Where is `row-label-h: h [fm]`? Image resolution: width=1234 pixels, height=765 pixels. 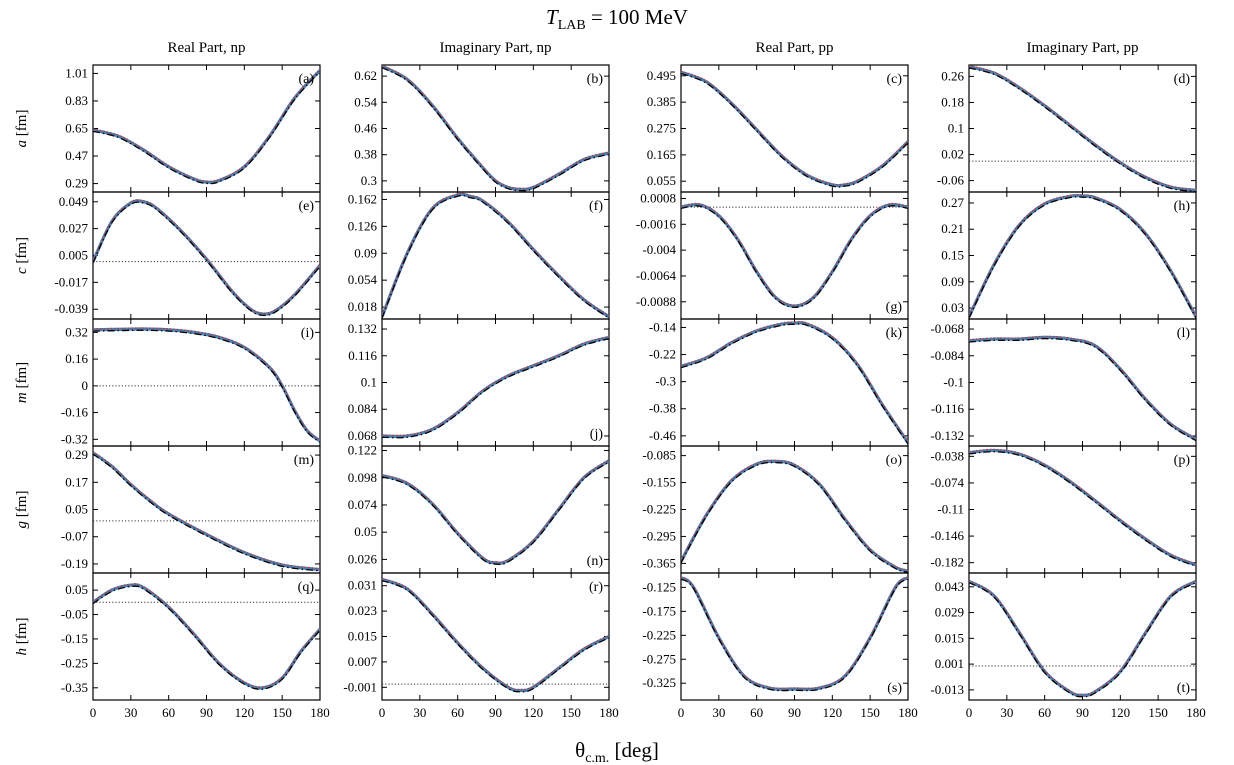 row-label-h: h [fm] is located at coordinates (22, 637).